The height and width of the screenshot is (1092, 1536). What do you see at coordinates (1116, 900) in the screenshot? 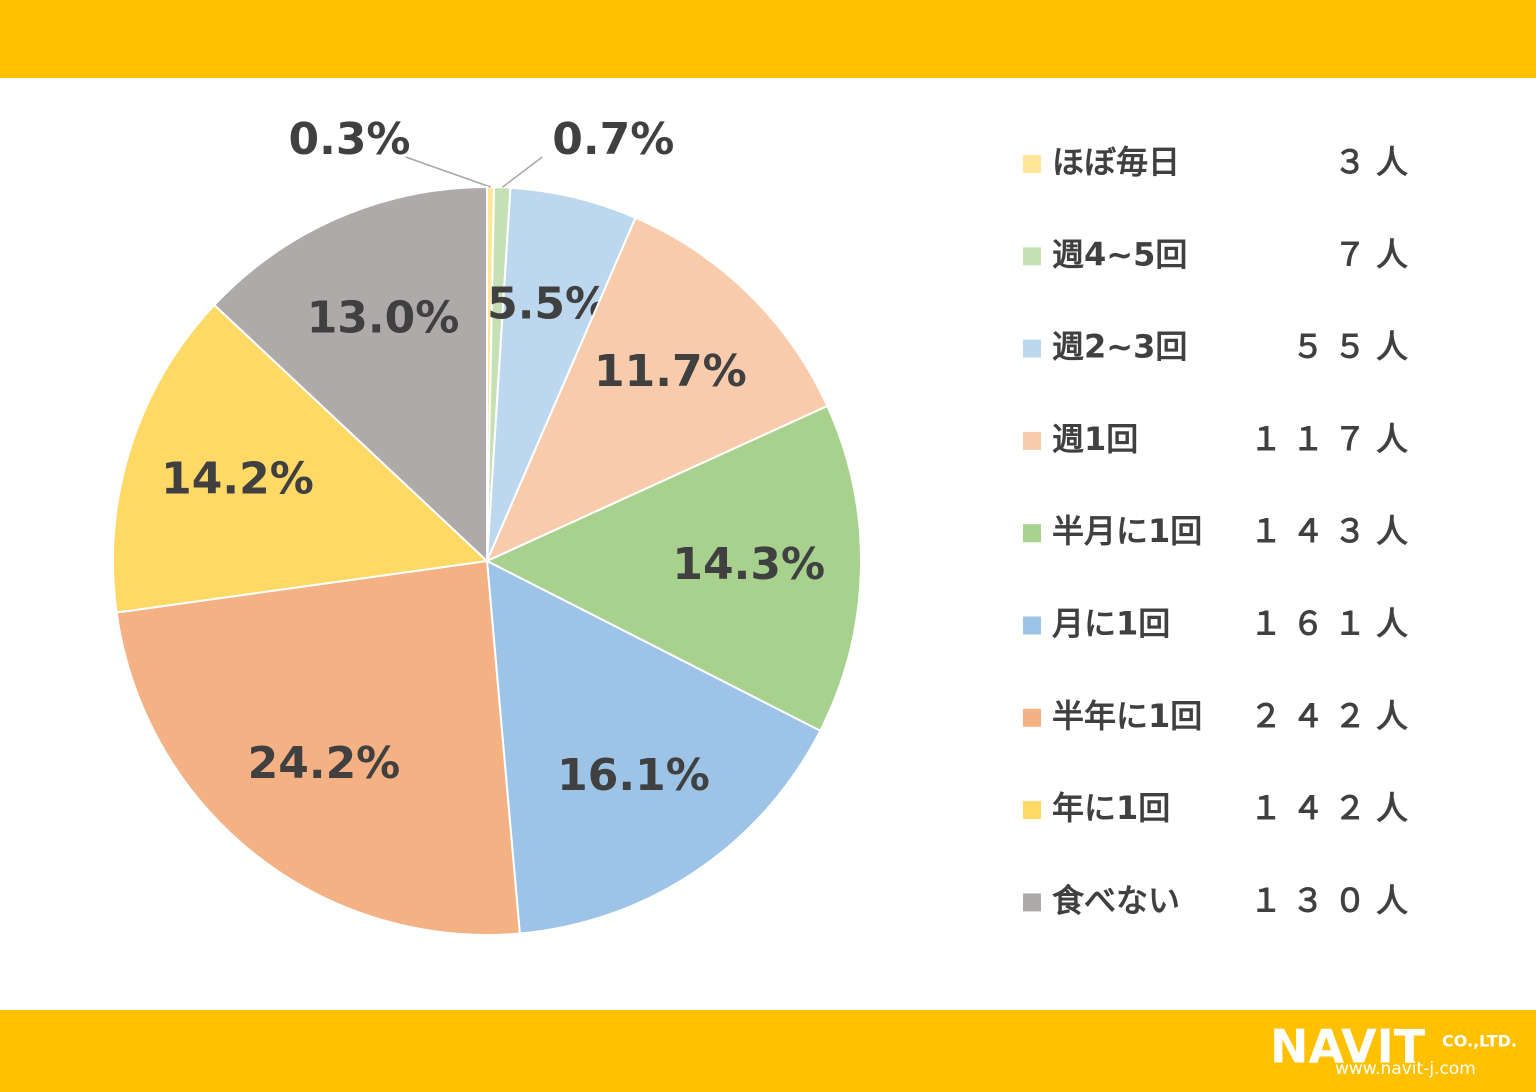
I see `legend-label: 食べない` at bounding box center [1116, 900].